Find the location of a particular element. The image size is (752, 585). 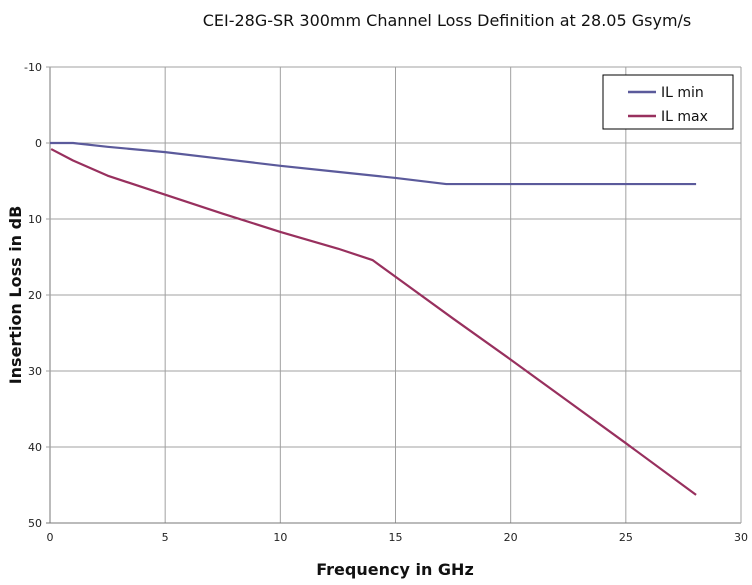

legend-label-il-min: IL min is located at coordinates (682, 93).